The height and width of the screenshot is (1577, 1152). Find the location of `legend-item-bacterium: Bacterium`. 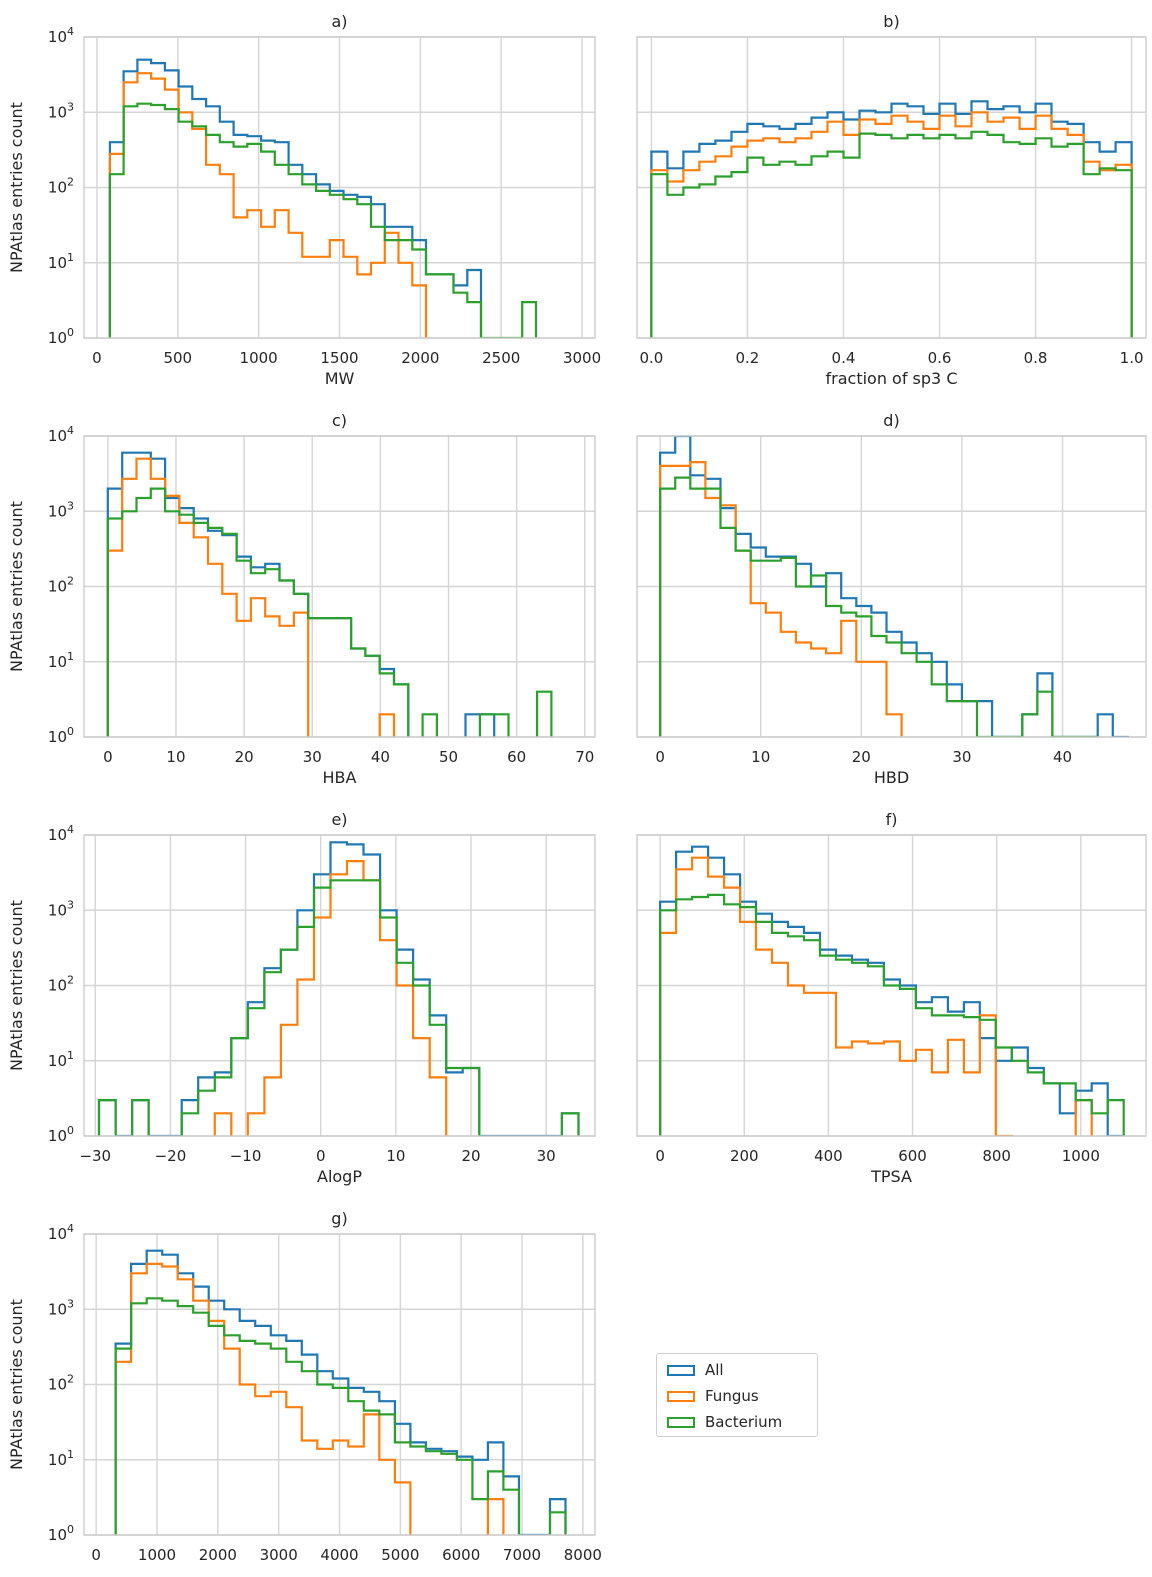

legend-item-bacterium: Bacterium is located at coordinates (724, 1422).